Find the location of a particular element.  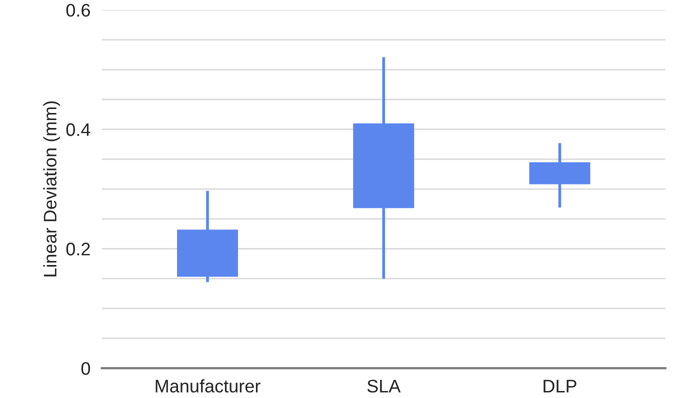

x-tick-label: Manufacturer is located at coordinates (208, 386).